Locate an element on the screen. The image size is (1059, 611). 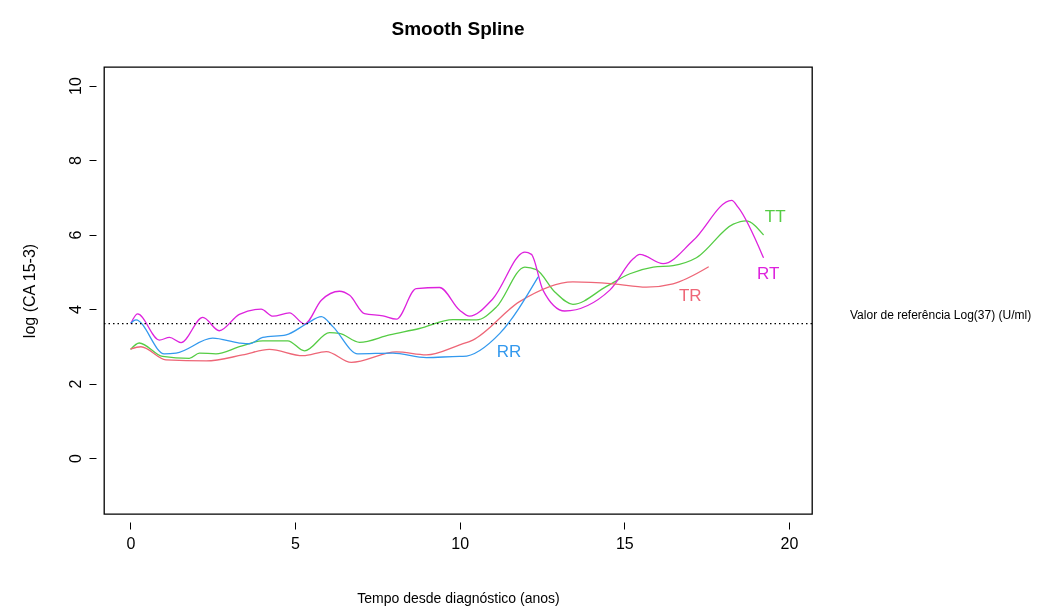
x-axis-title: Tempo desde diagnóstico (anos) is located at coordinates (458, 597).